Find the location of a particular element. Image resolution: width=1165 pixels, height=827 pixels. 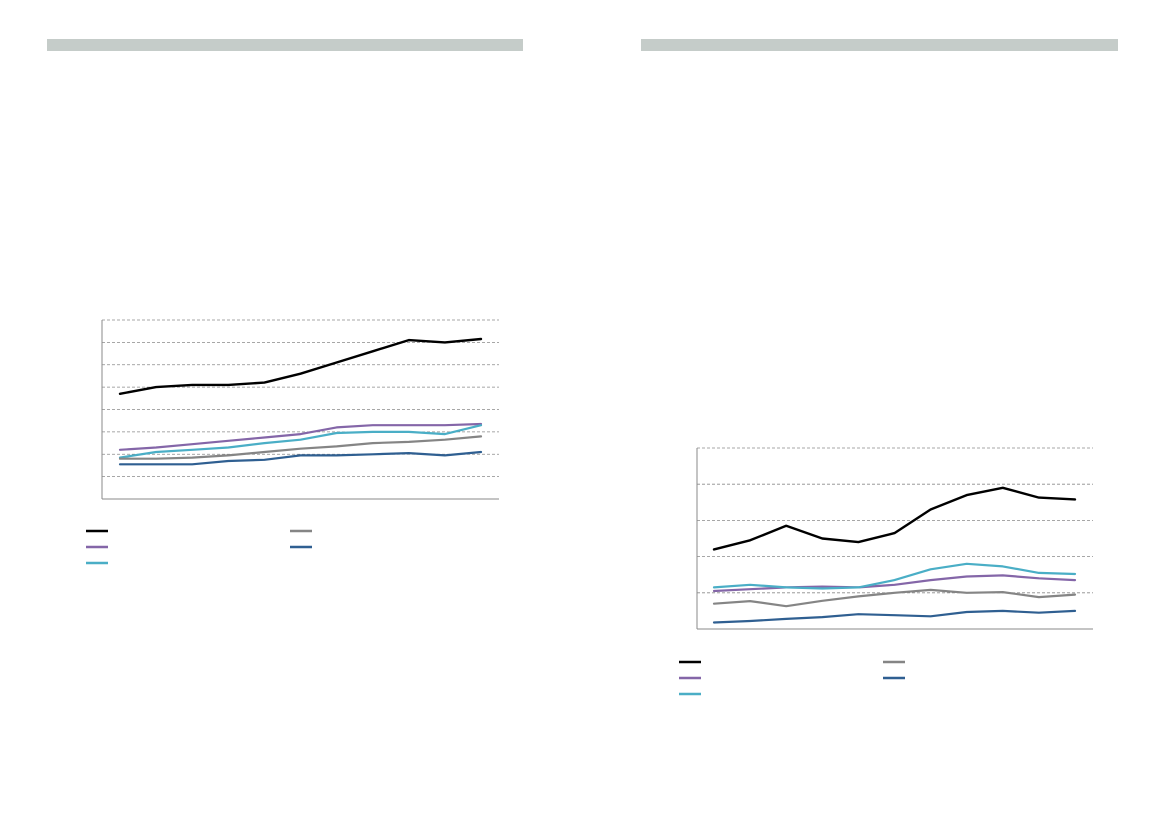

line-chart-right is located at coordinates (886, 571).